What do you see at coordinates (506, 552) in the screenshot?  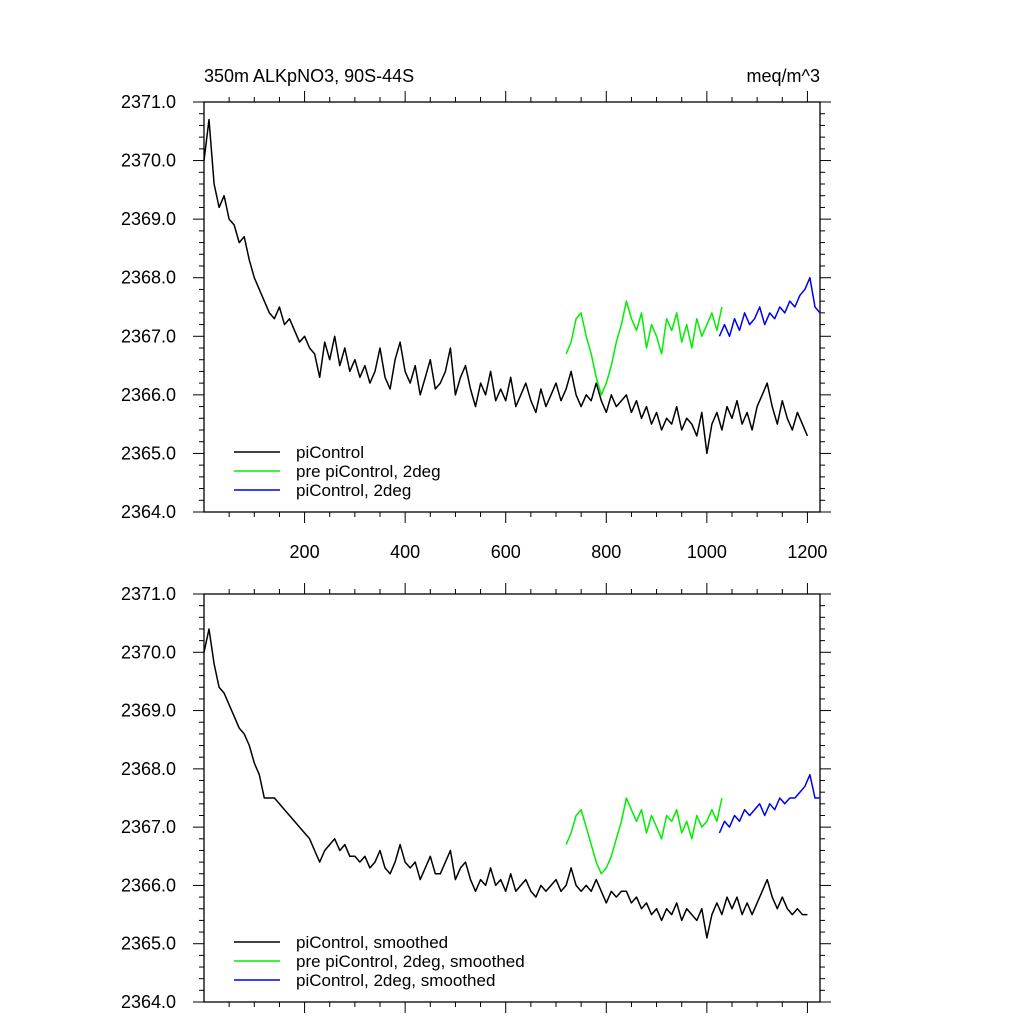 I see `x-tick-label: 600` at bounding box center [506, 552].